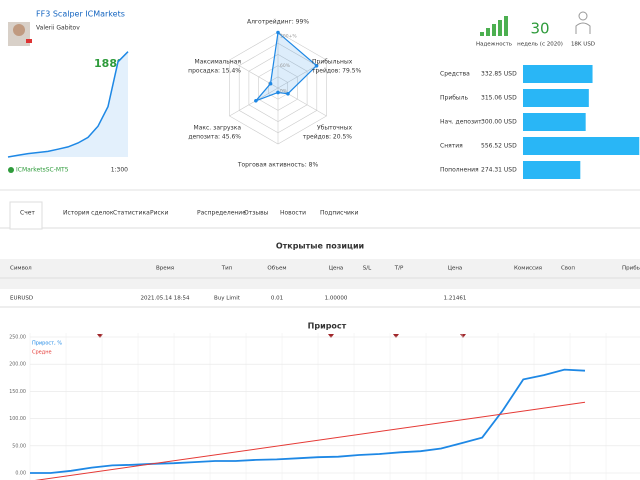  What do you see at coordinates (339, 213) in the screenshot?
I see `tab: Подписчики` at bounding box center [339, 213].